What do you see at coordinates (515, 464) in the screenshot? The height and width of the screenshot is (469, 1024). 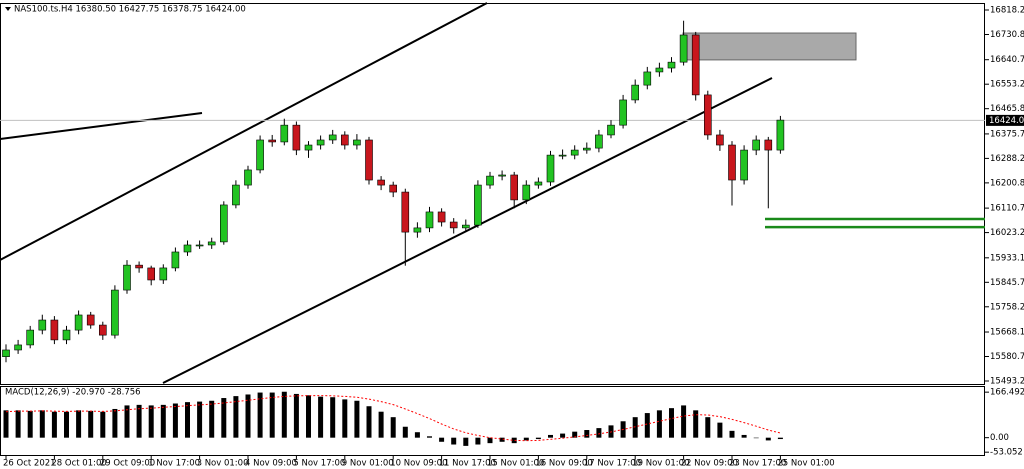 I see `x-tick-label: 15 Nov 01:00` at bounding box center [515, 464].